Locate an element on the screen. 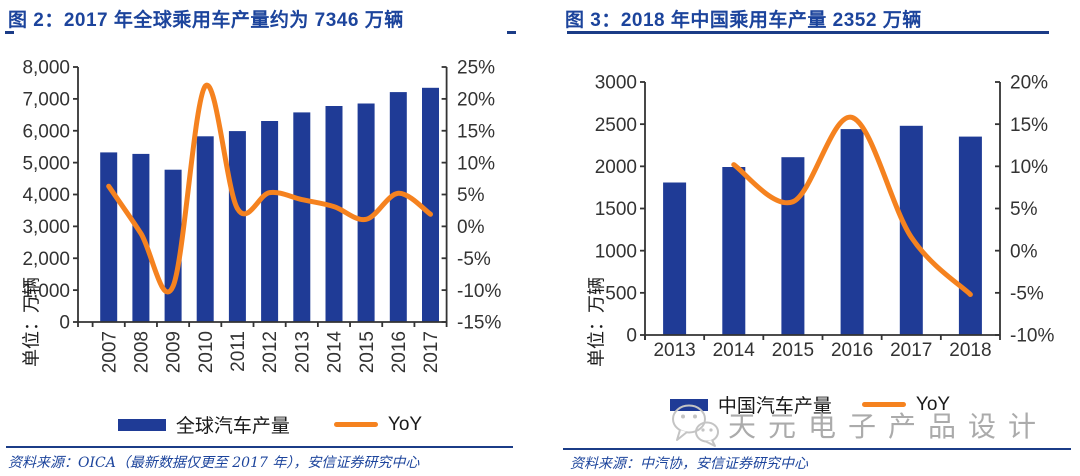  bar-2007 is located at coordinates (109, 237).